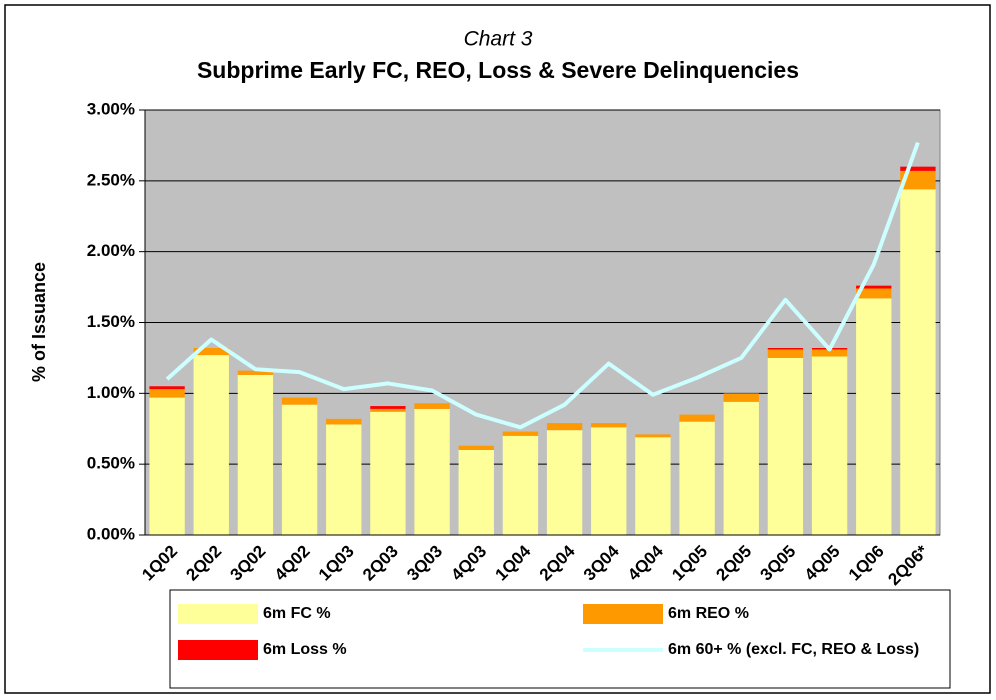  I want to click on legend-label: 6m REO %, so click(708, 613).